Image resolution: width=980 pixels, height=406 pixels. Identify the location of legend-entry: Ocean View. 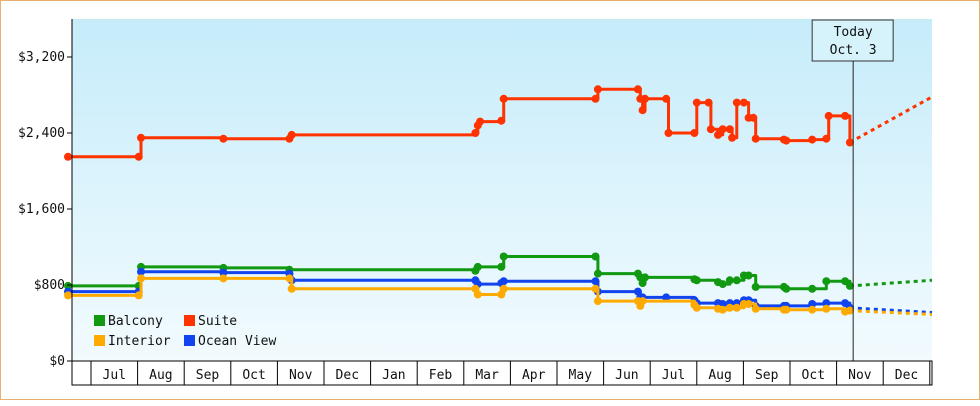
(230, 341).